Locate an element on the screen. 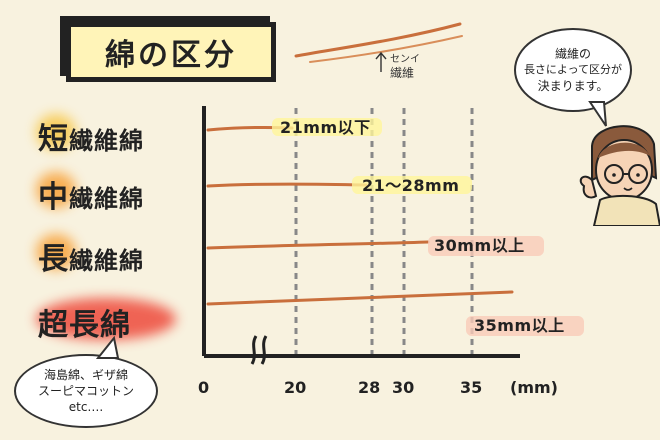 This screenshot has width=660, height=440. speech-bubble-left: 海島綿、ギザ綿 スーピマコットン etc…. is located at coordinates (86, 391).